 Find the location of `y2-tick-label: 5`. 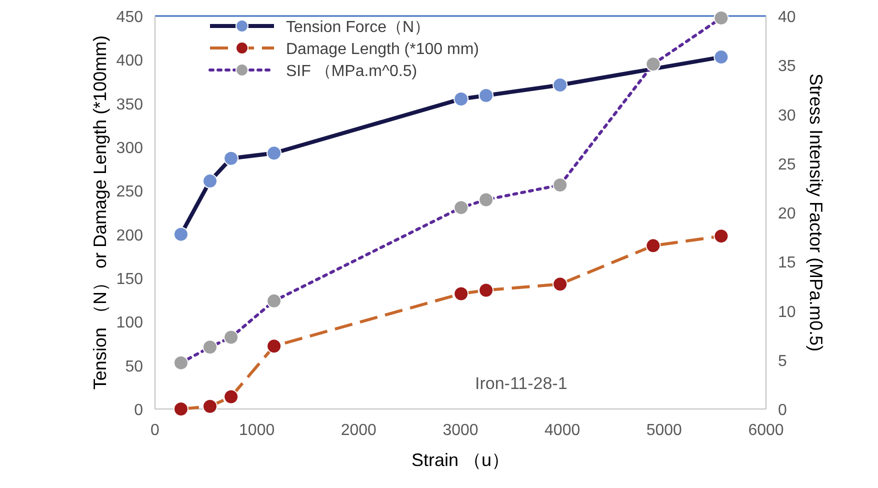

y2-tick-label: 5 is located at coordinates (782, 361).